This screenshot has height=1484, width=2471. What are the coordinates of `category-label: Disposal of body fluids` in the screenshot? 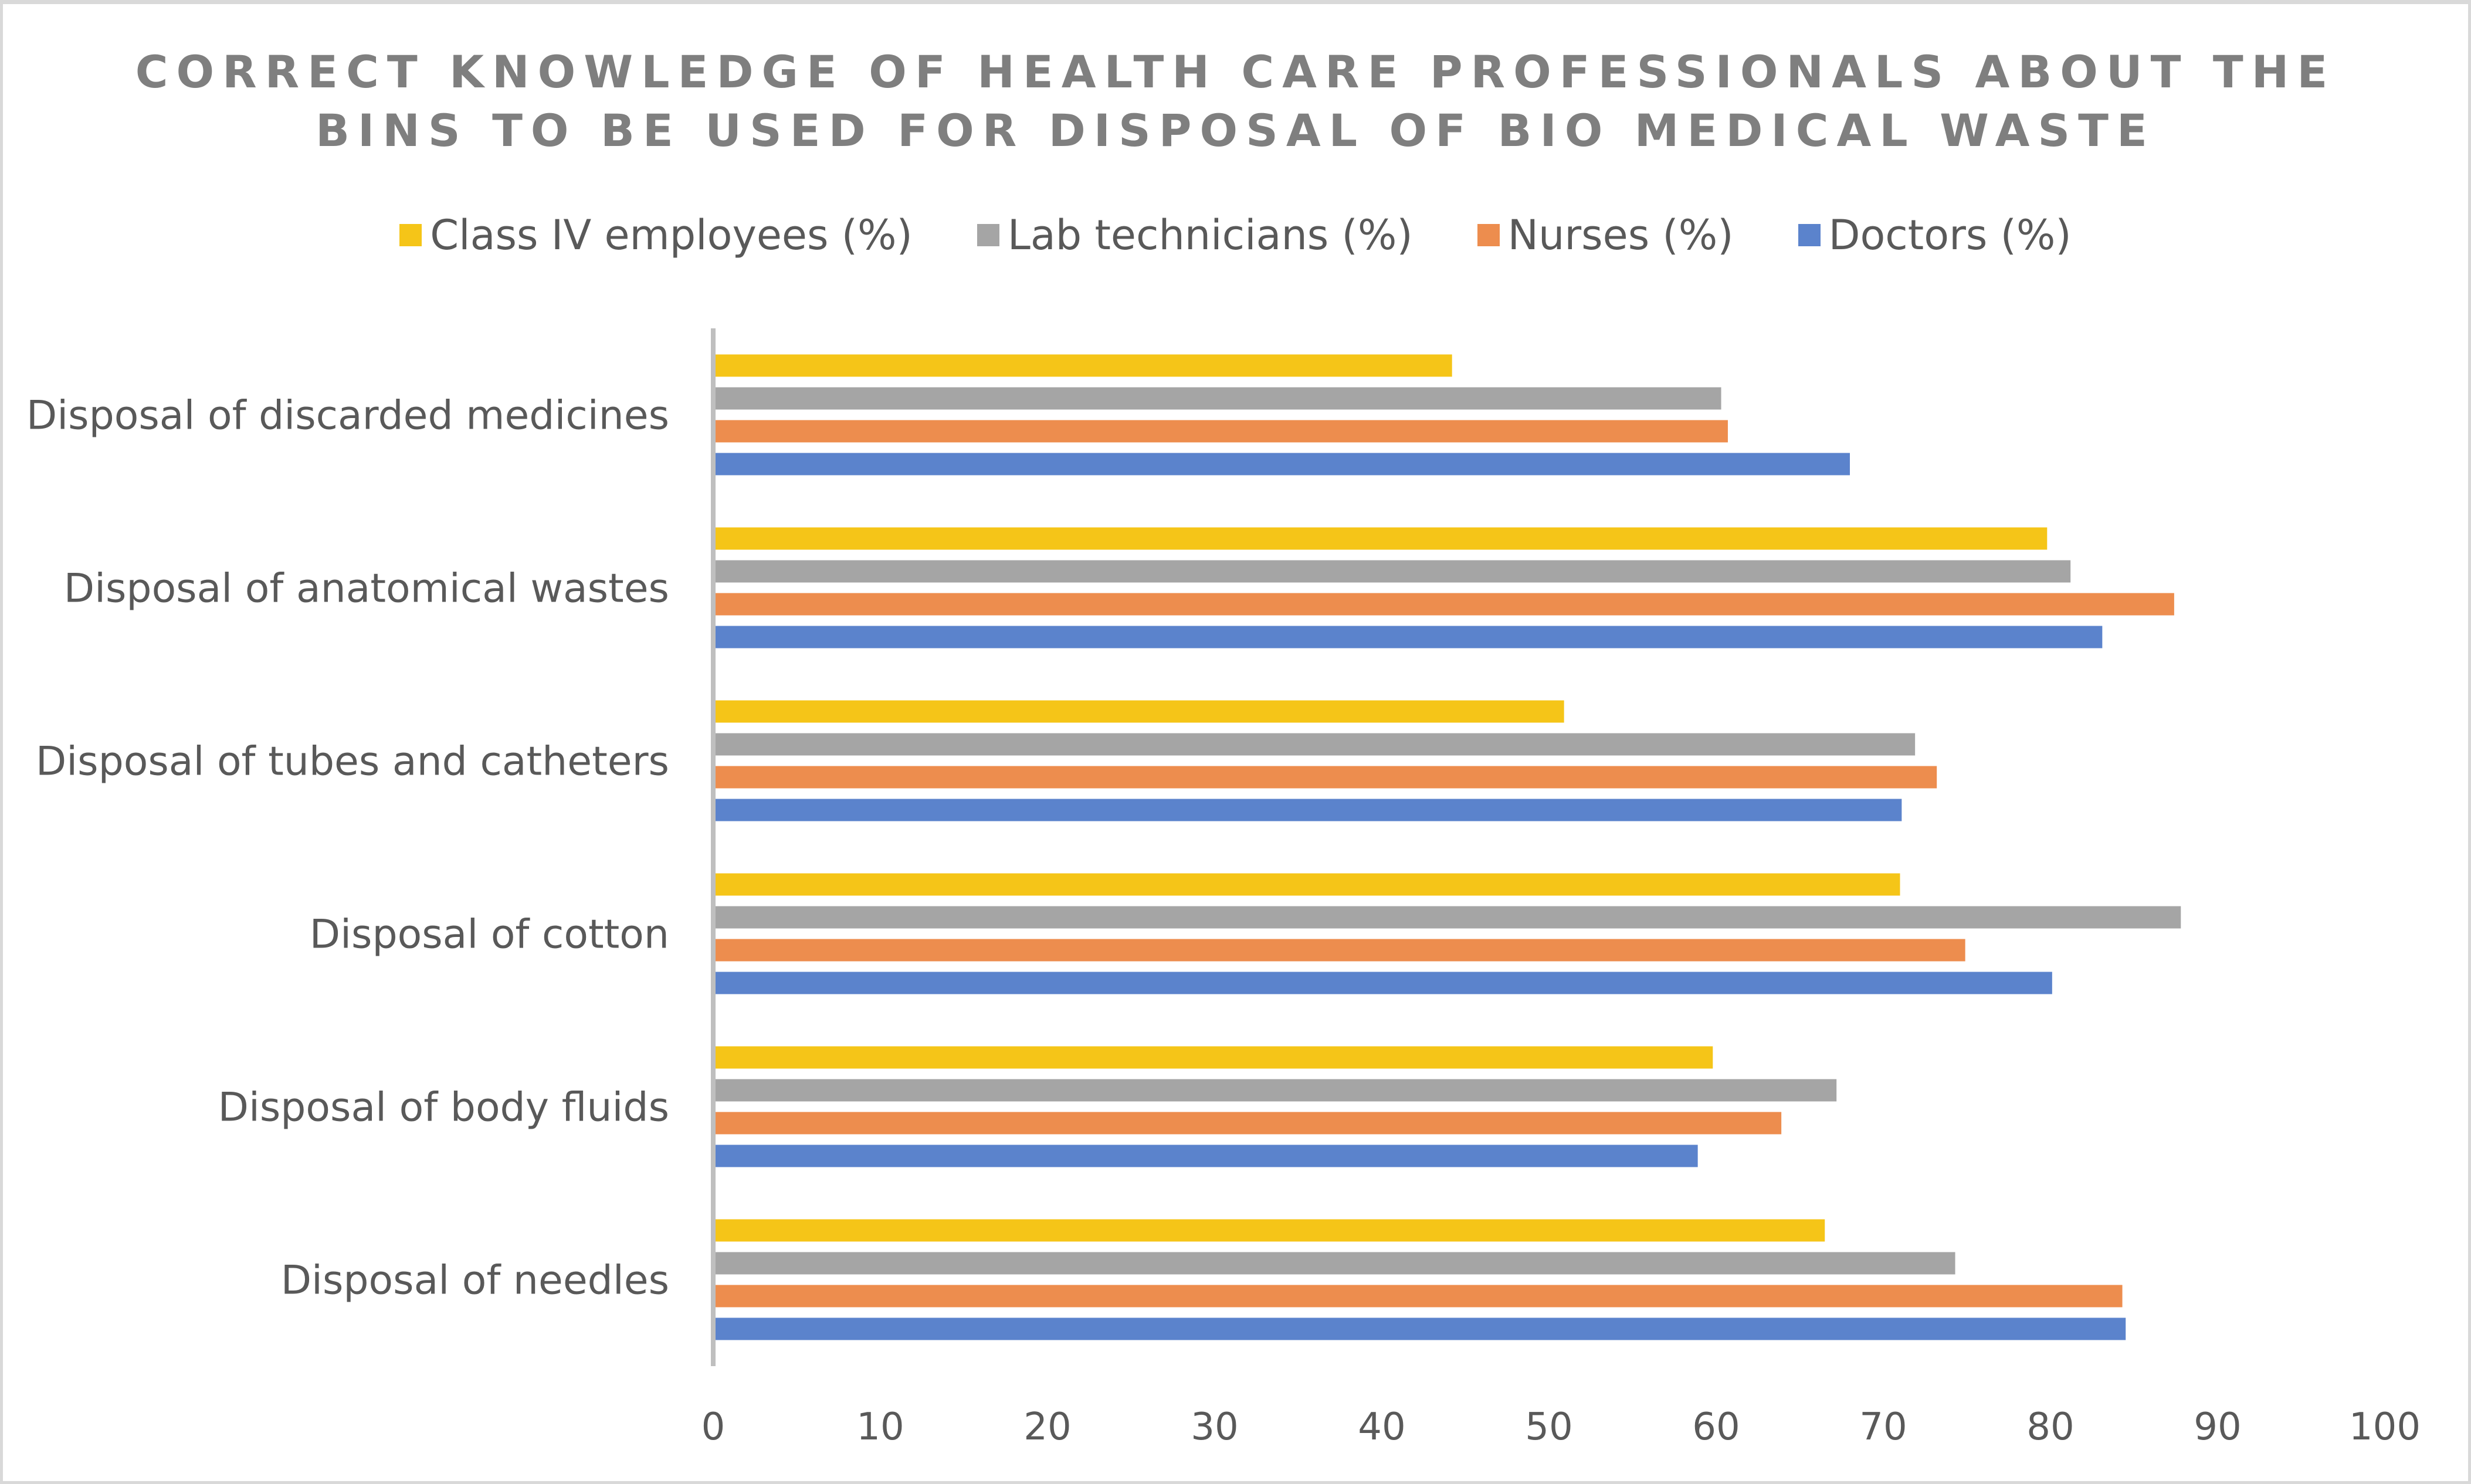 It's located at (443, 1108).